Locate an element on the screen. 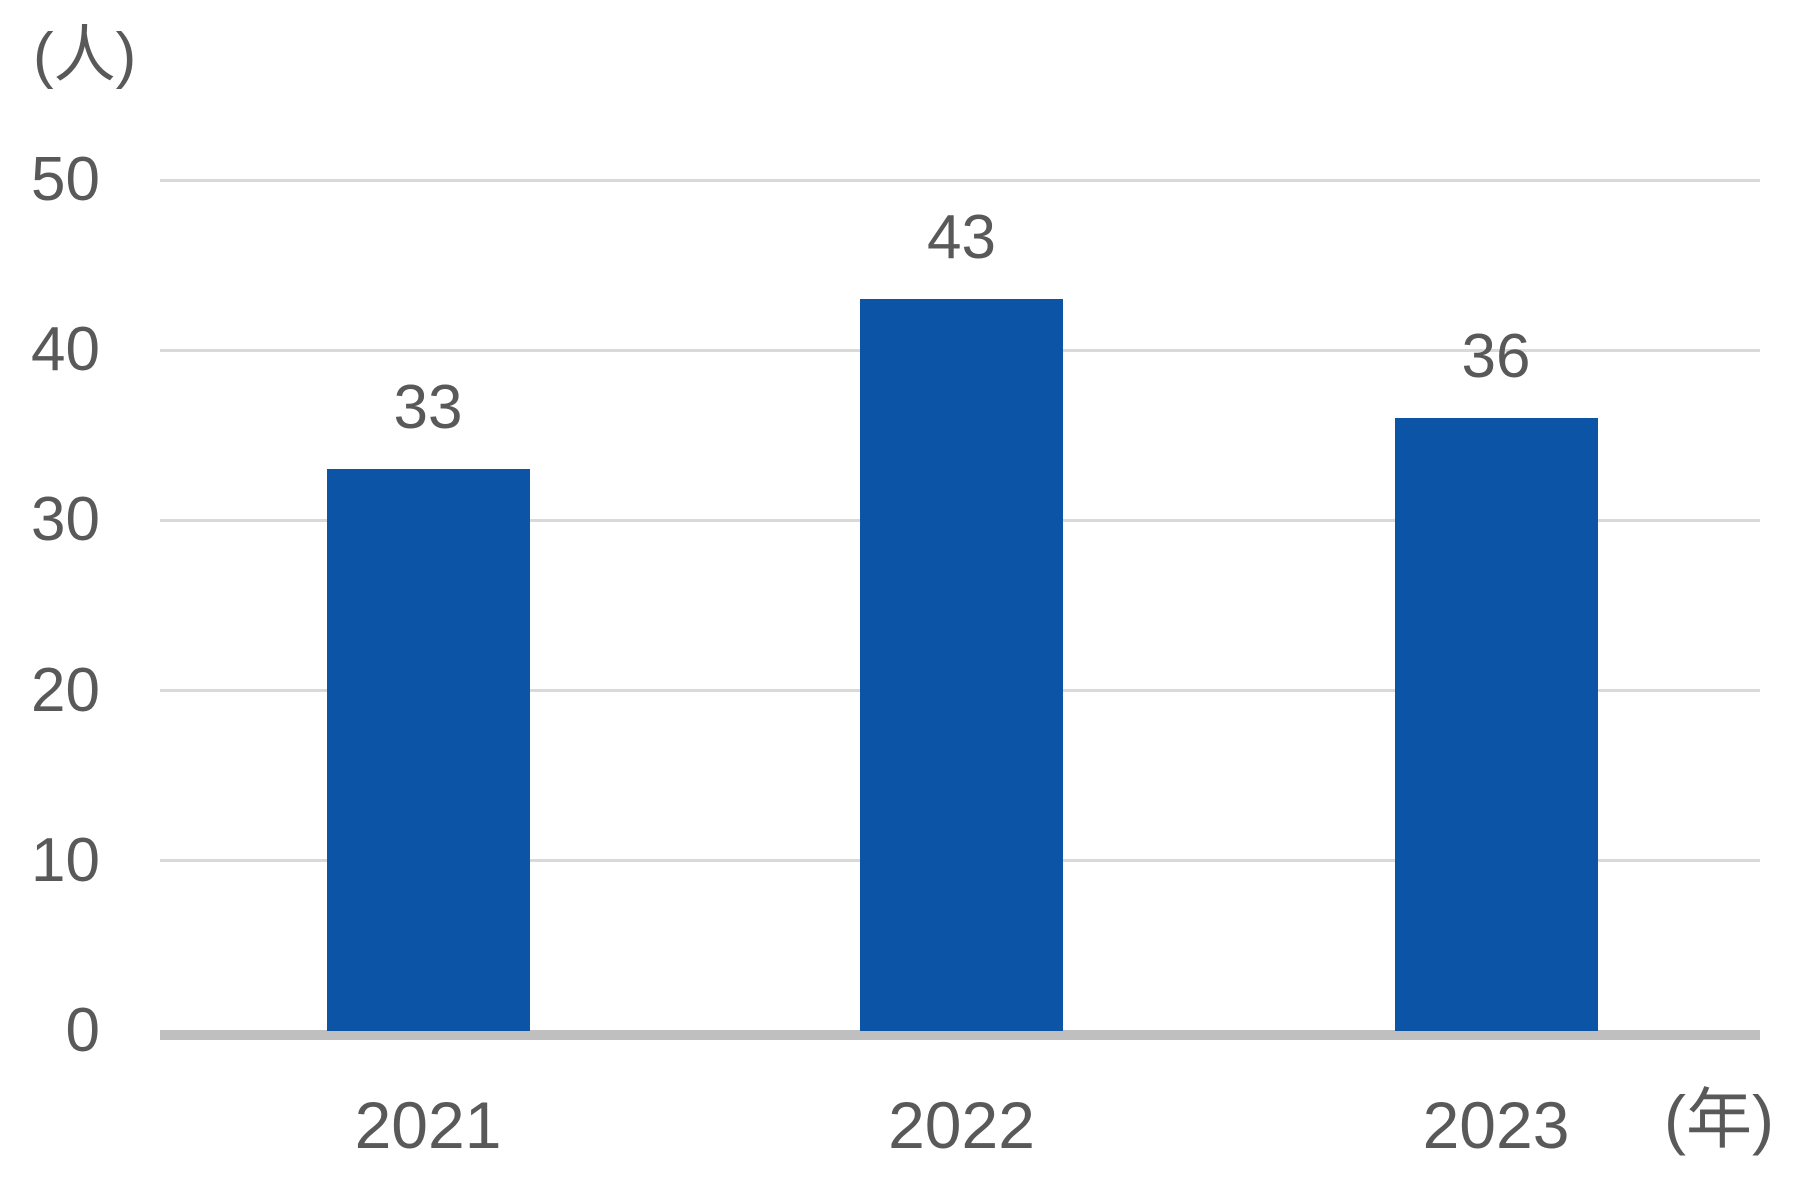  bar-value-label: 43 is located at coordinates (961, 238).